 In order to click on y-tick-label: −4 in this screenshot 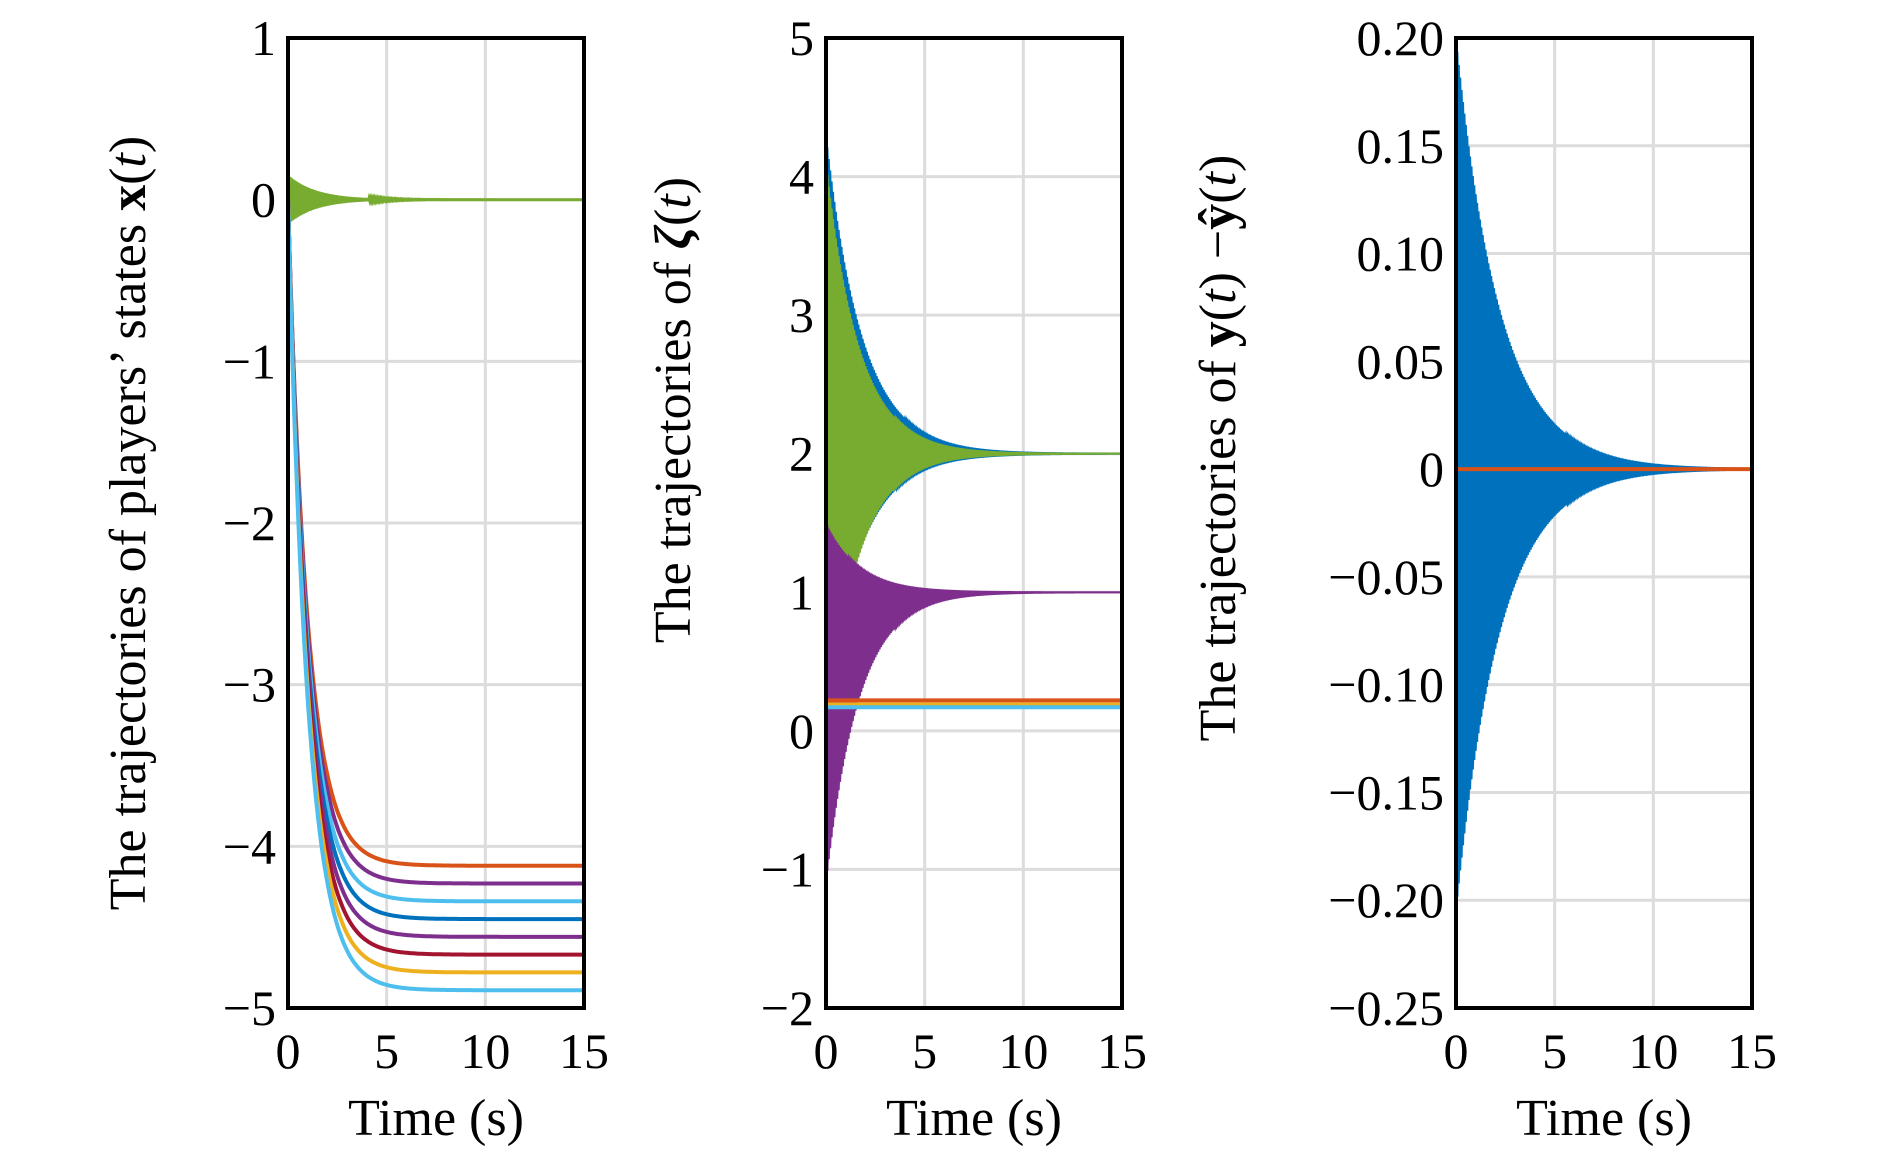, I will do `click(249, 846)`.